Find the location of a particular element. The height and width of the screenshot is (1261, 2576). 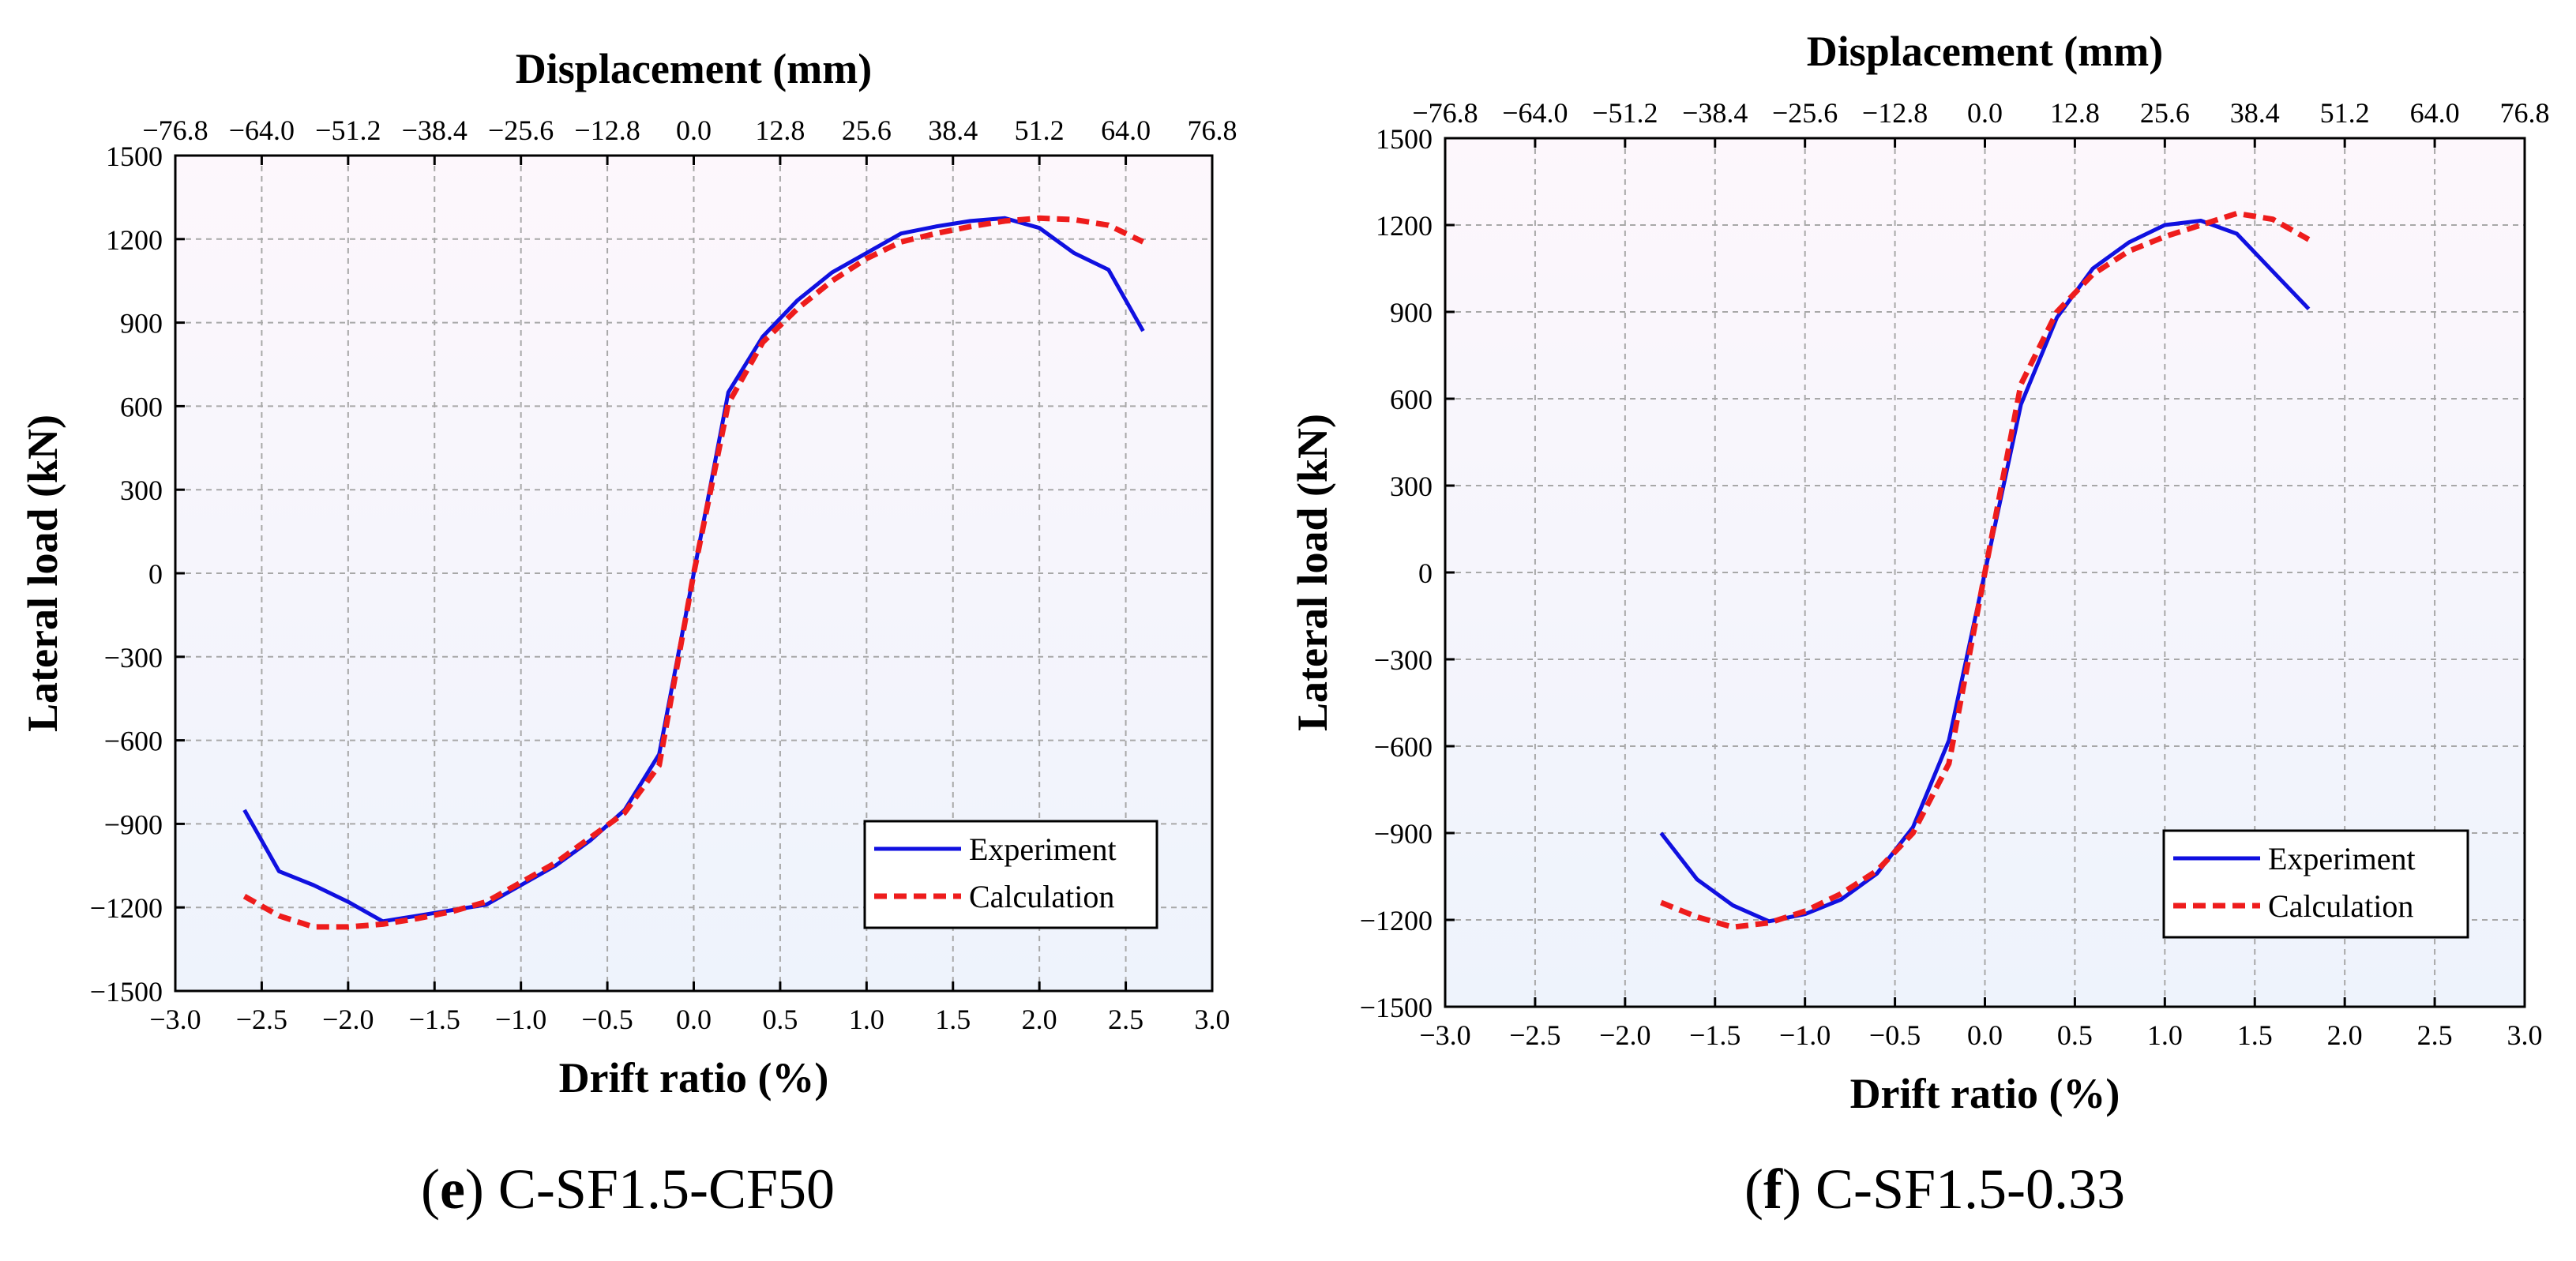

series-line-calculation is located at coordinates (1985, 570).